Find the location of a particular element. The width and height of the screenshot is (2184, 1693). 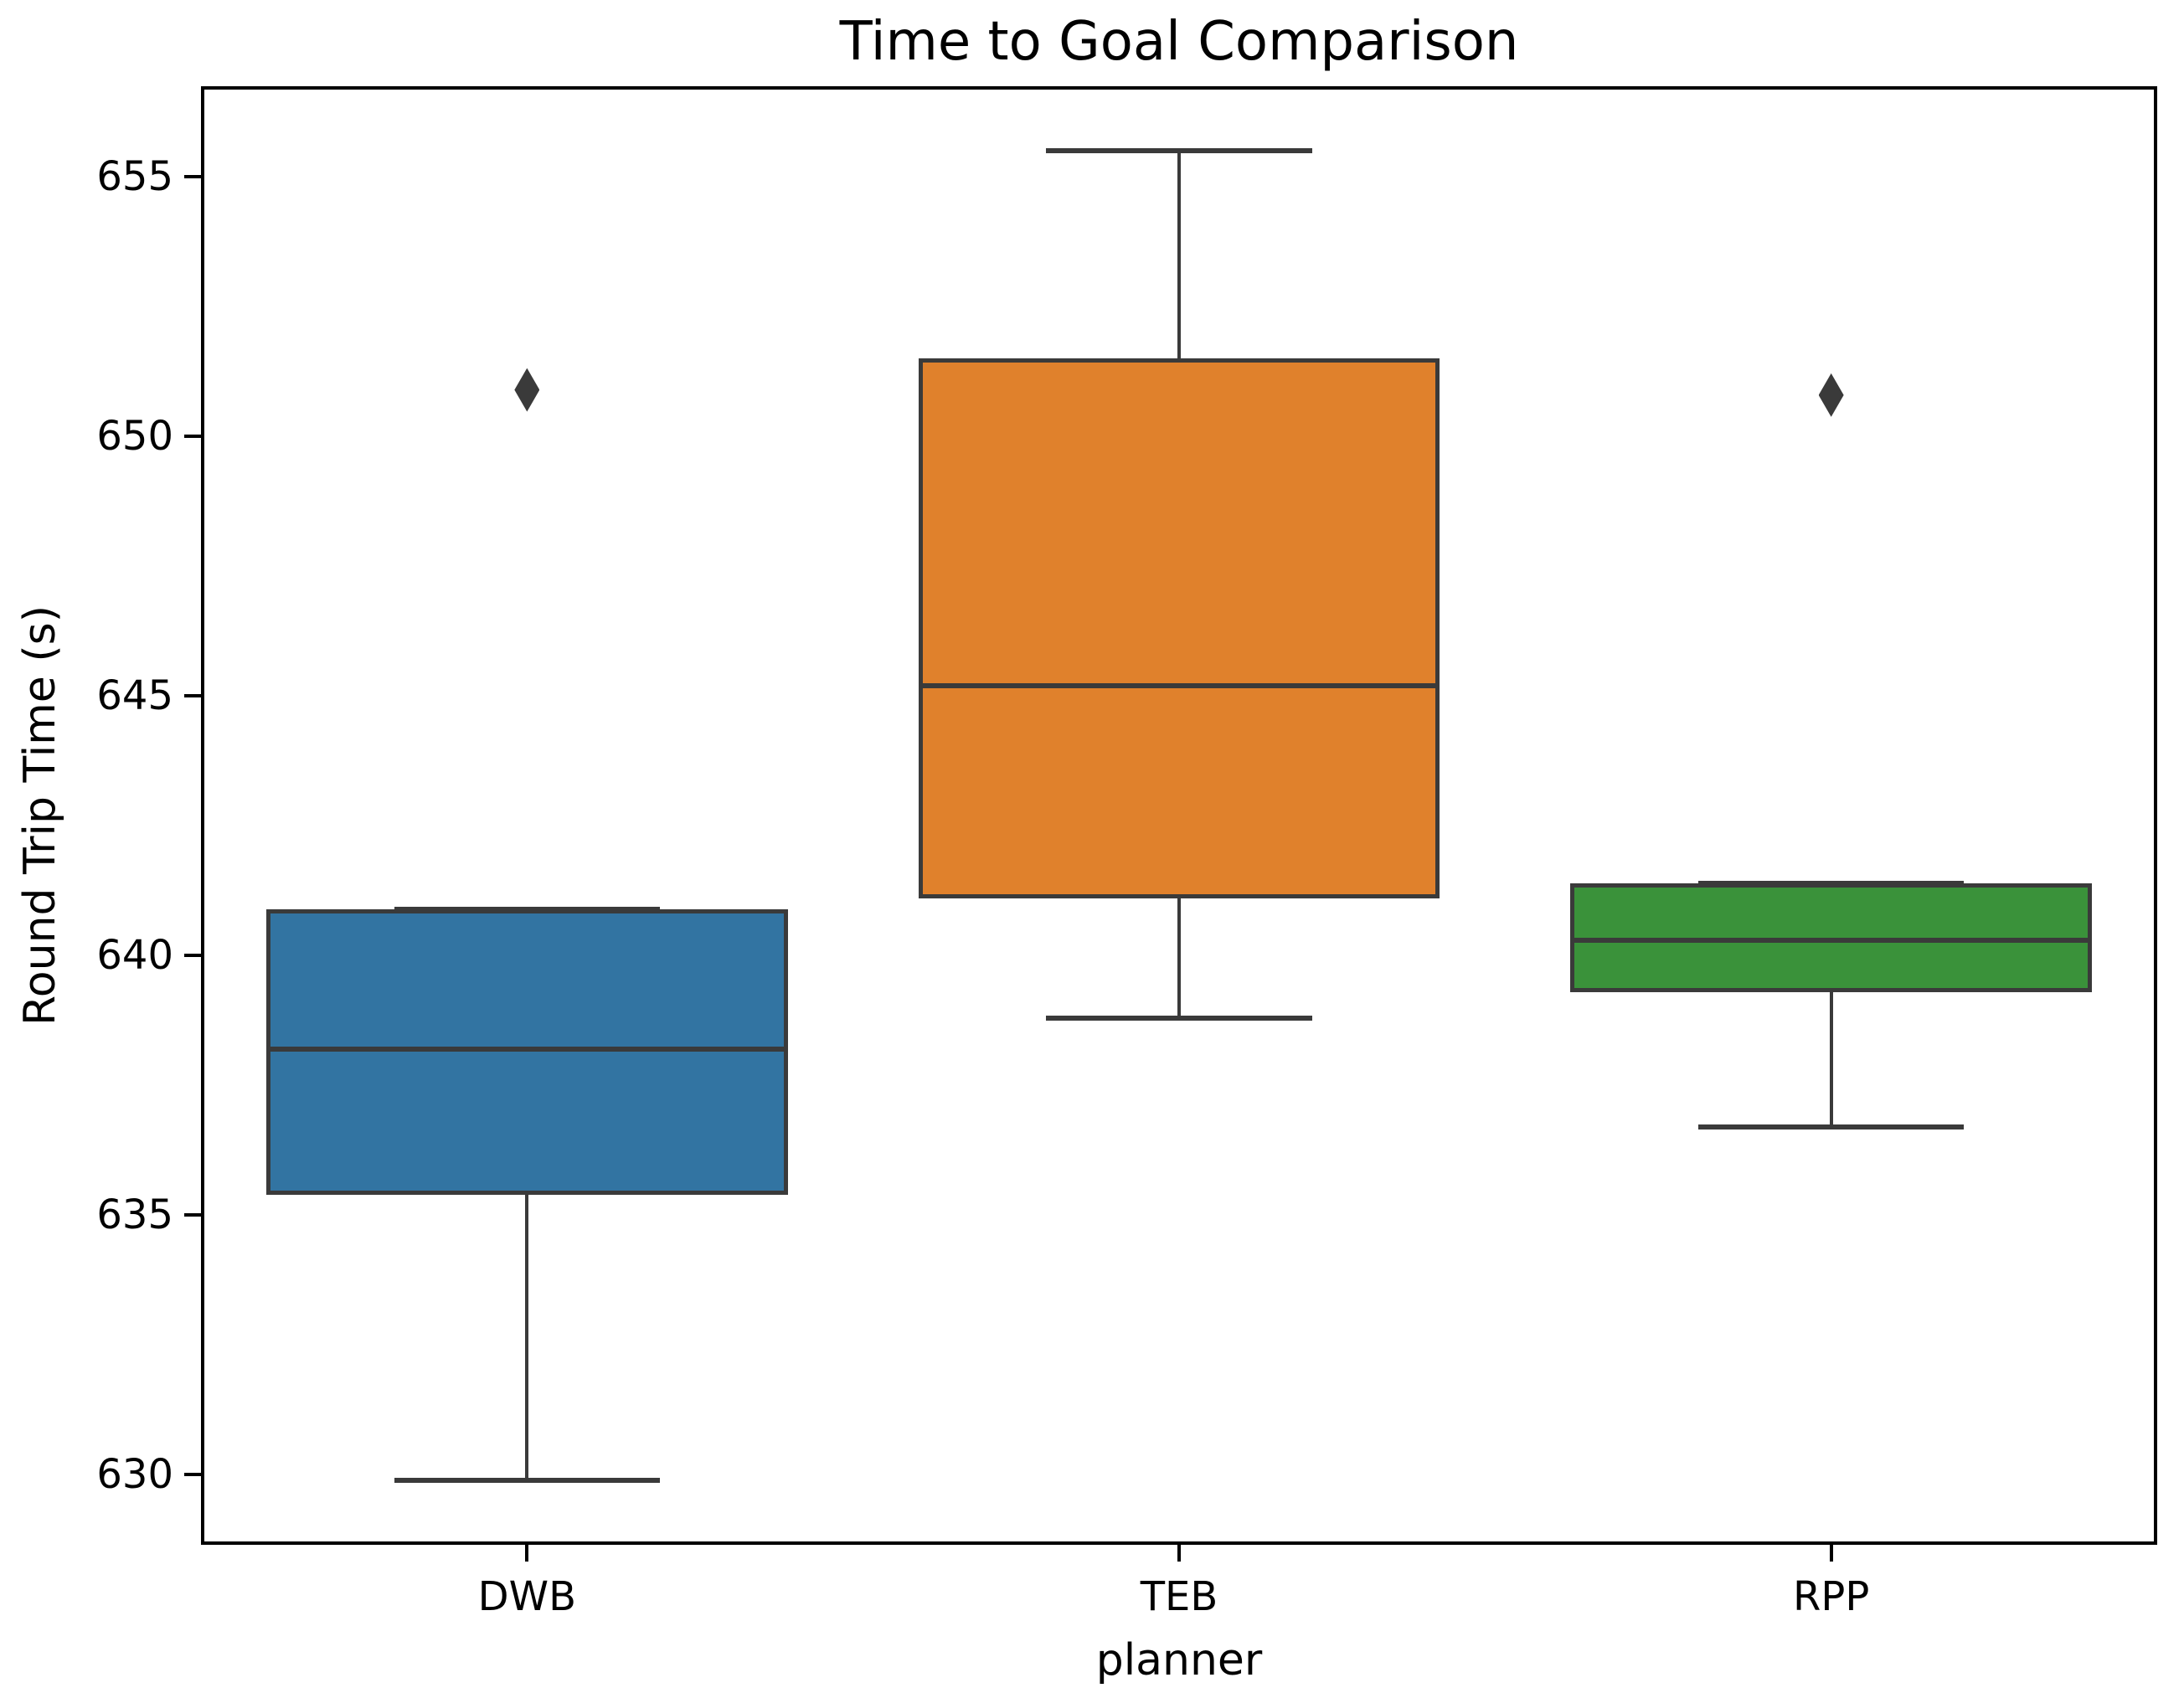

box-DWB is located at coordinates (526, 1051).